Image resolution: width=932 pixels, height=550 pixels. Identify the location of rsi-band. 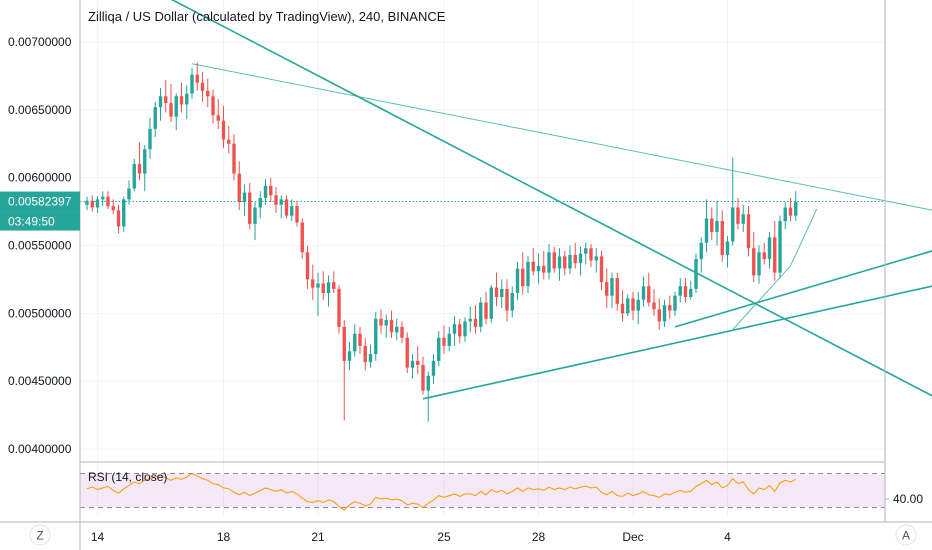
(482, 490).